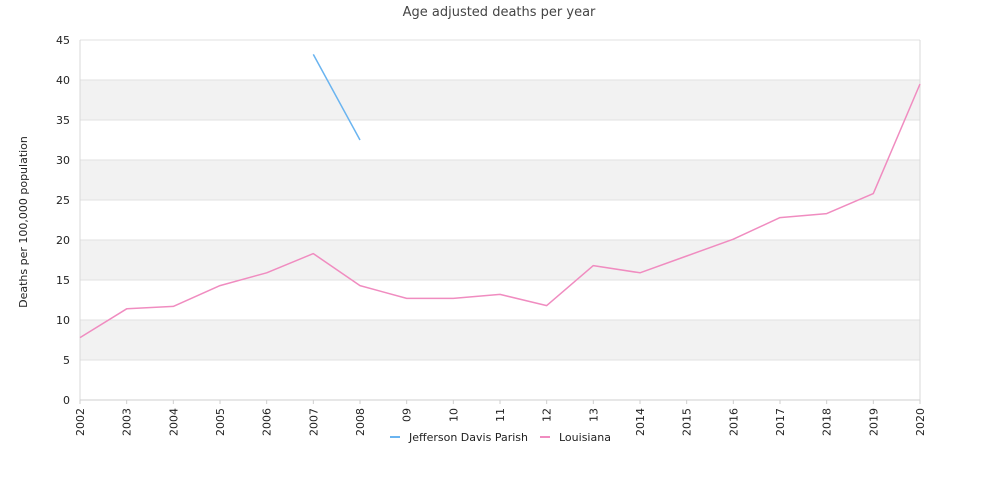  I want to click on x-tick-label: 2007, so click(313, 422).